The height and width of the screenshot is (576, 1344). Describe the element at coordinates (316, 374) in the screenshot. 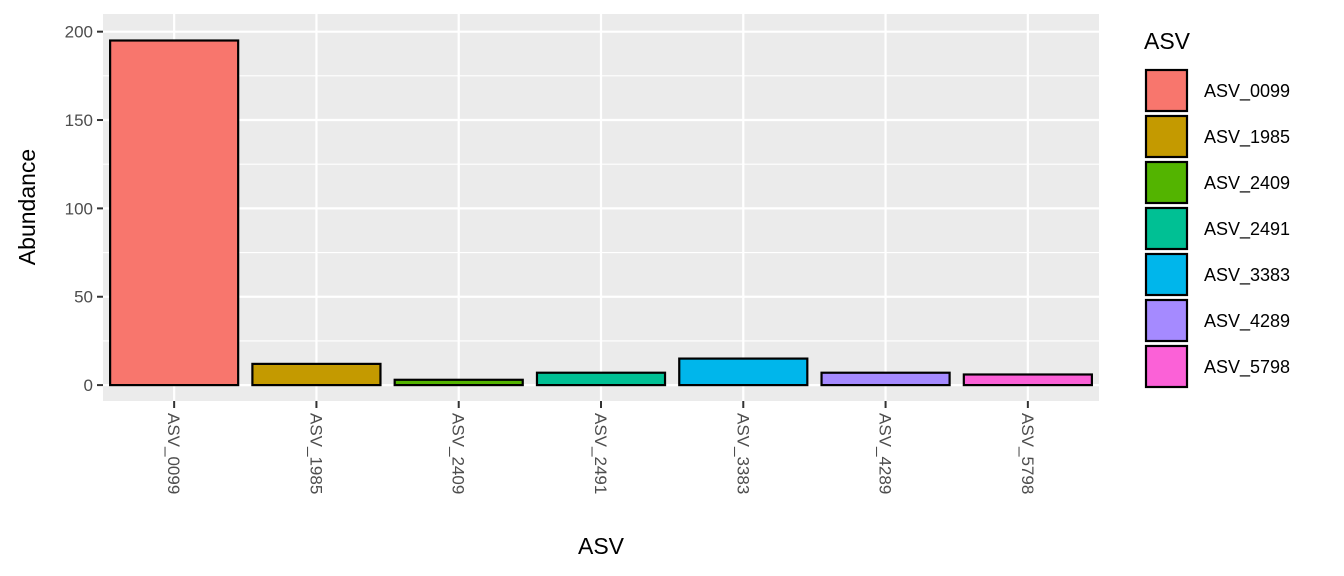

I see `bar-asv-1985` at that location.